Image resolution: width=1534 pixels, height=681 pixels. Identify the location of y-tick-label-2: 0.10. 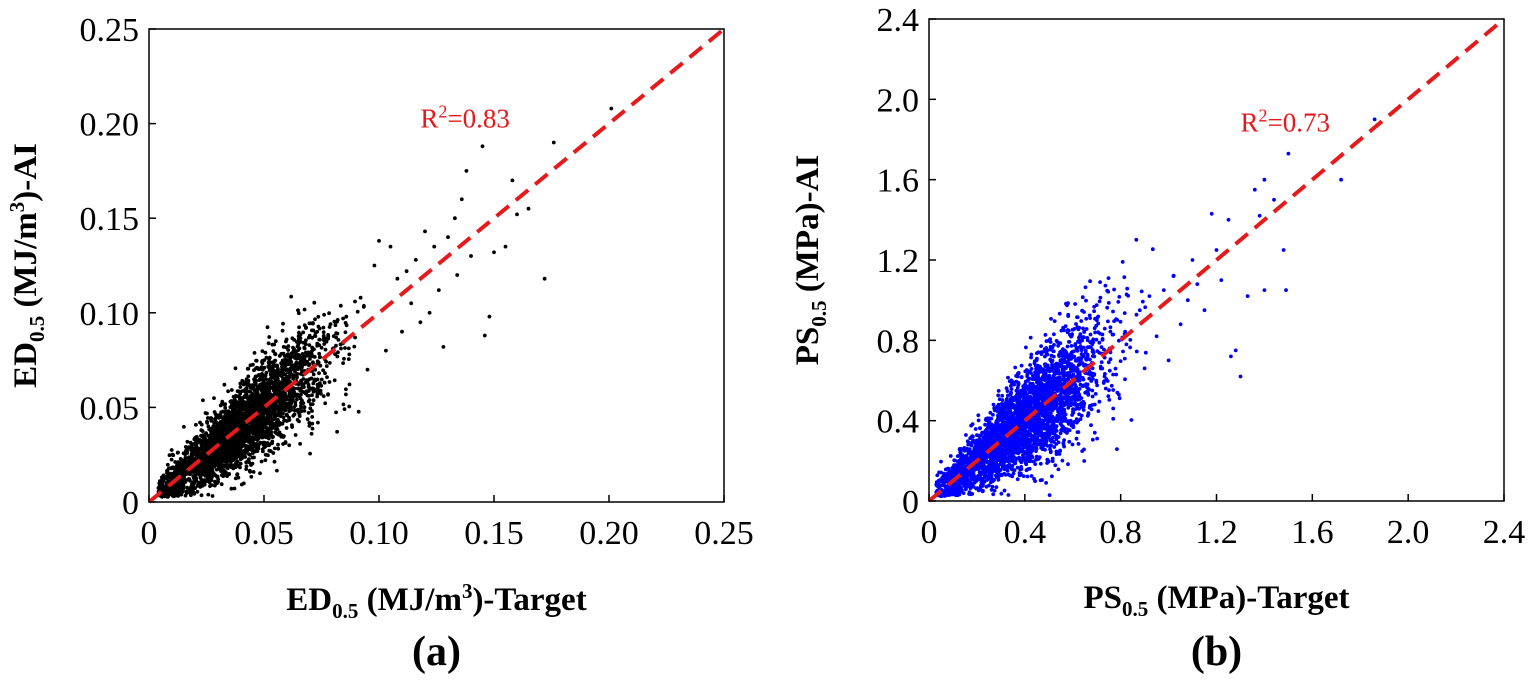
(110, 314).